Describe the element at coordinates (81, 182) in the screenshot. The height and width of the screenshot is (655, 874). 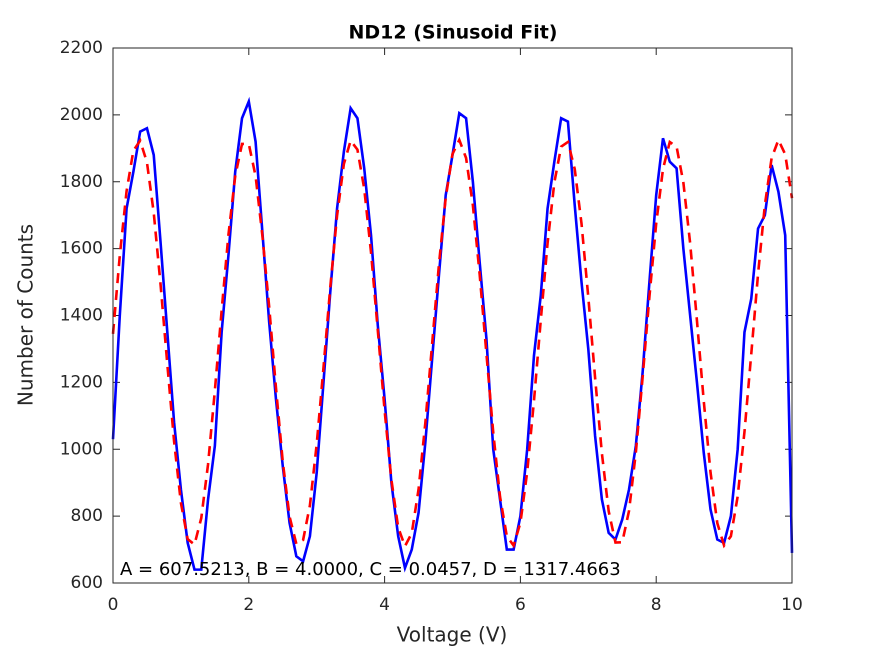
I see `y-tick-label: 1800` at that location.